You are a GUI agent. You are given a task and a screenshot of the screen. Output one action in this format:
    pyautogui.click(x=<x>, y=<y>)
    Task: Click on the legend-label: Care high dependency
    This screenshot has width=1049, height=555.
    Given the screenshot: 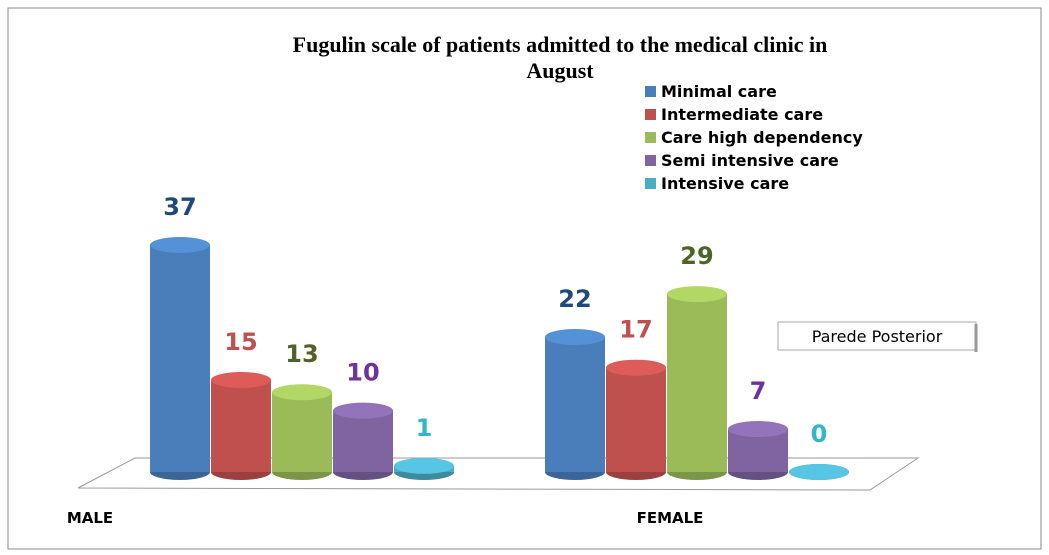 What is the action you would take?
    pyautogui.click(x=762, y=137)
    